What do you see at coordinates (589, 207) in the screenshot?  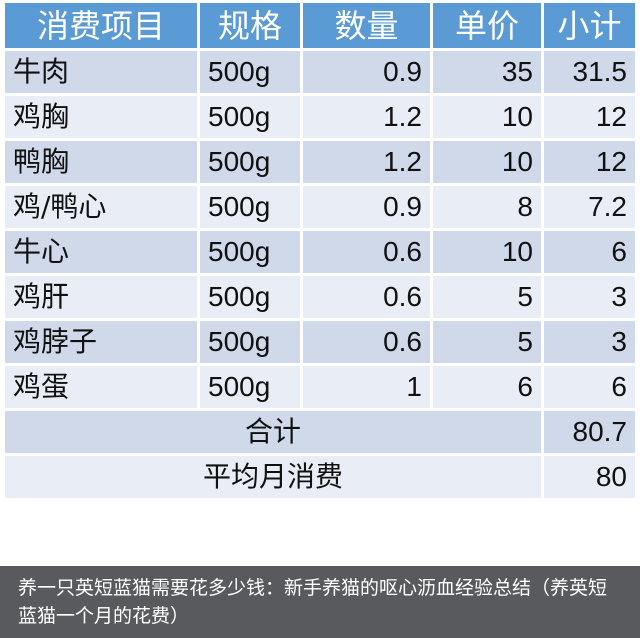 I see `cell-subtotal: 7.2` at bounding box center [589, 207].